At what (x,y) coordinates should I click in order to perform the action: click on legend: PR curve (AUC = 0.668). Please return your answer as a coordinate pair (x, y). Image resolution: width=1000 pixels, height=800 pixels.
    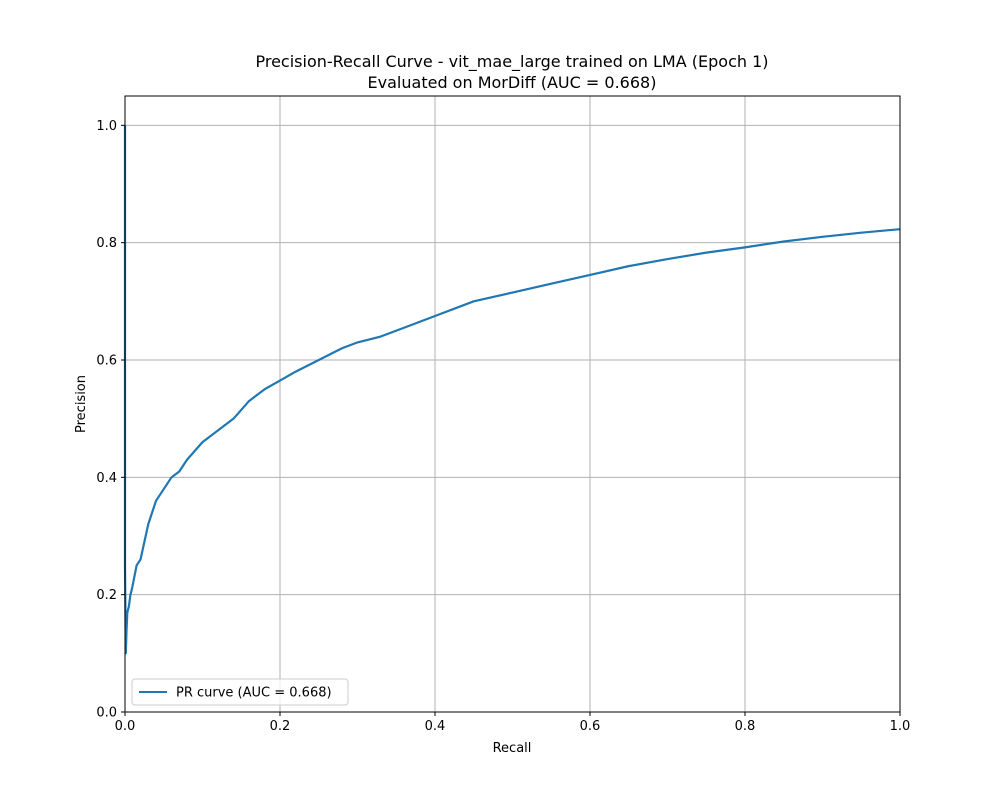
    Looking at the image, I should click on (240, 692).